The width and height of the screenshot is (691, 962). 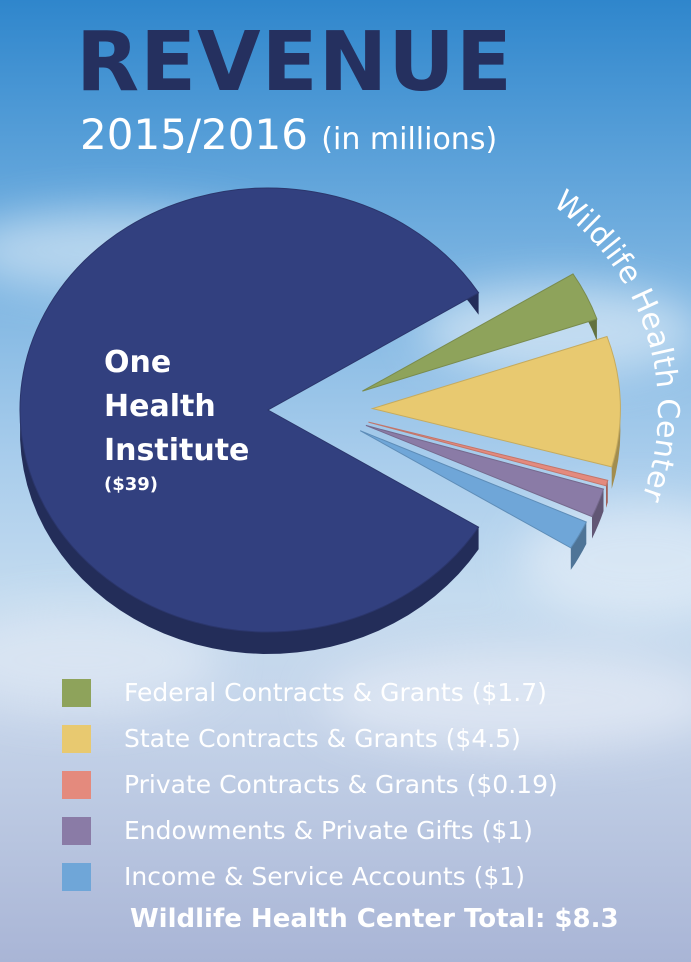 What do you see at coordinates (374, 919) in the screenshot?
I see `group-total-label: Wildlife Health Center Total: $8.3` at bounding box center [374, 919].